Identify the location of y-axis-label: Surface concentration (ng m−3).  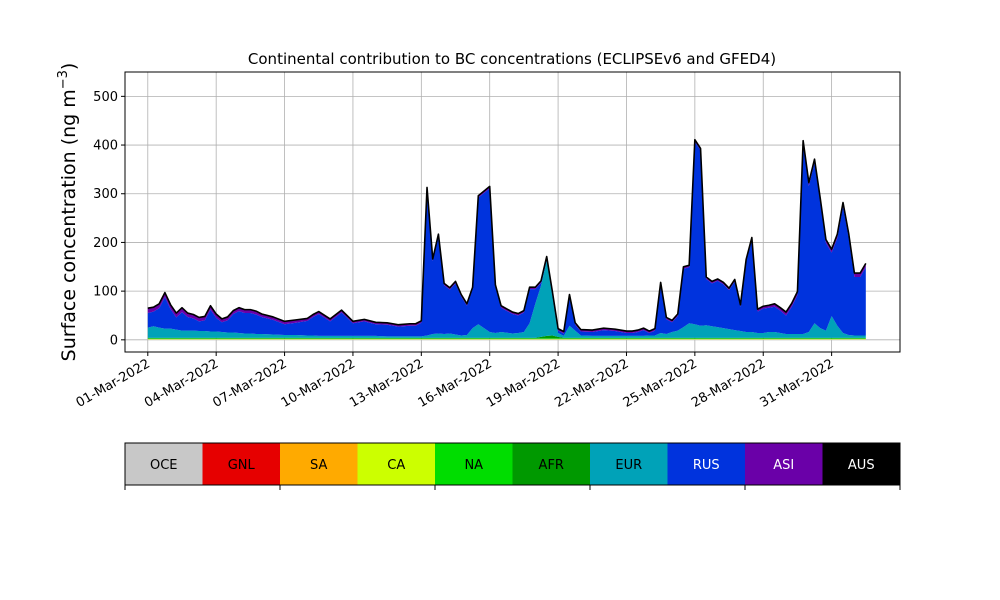
(68, 212).